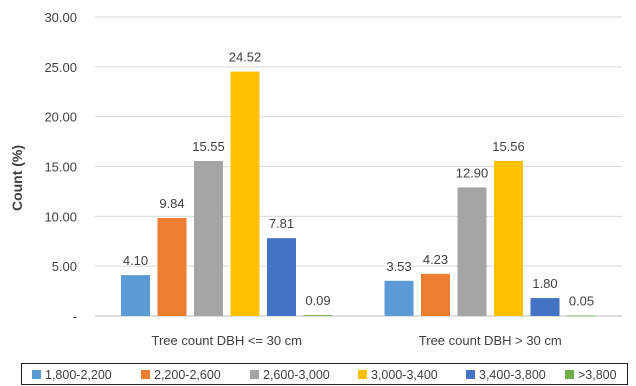  Describe the element at coordinates (281, 223) in the screenshot. I see `data-label: 7.81` at that location.